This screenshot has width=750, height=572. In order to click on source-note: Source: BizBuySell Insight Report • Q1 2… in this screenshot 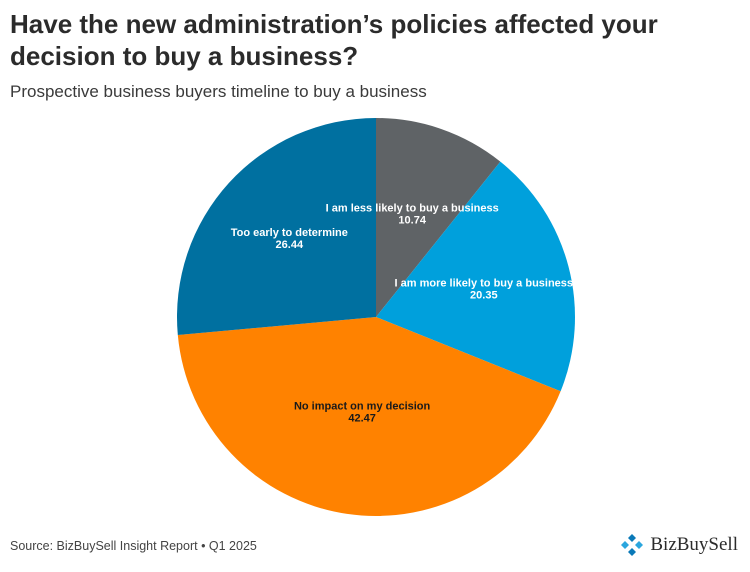, I will do `click(133, 546)`.